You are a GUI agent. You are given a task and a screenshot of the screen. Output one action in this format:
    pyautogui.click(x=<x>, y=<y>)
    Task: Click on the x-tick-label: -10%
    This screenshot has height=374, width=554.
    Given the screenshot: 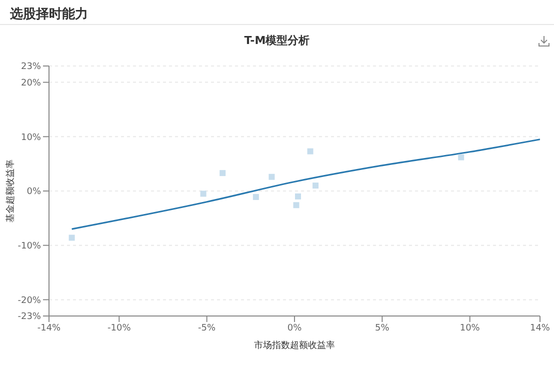 What is the action you would take?
    pyautogui.click(x=120, y=328)
    